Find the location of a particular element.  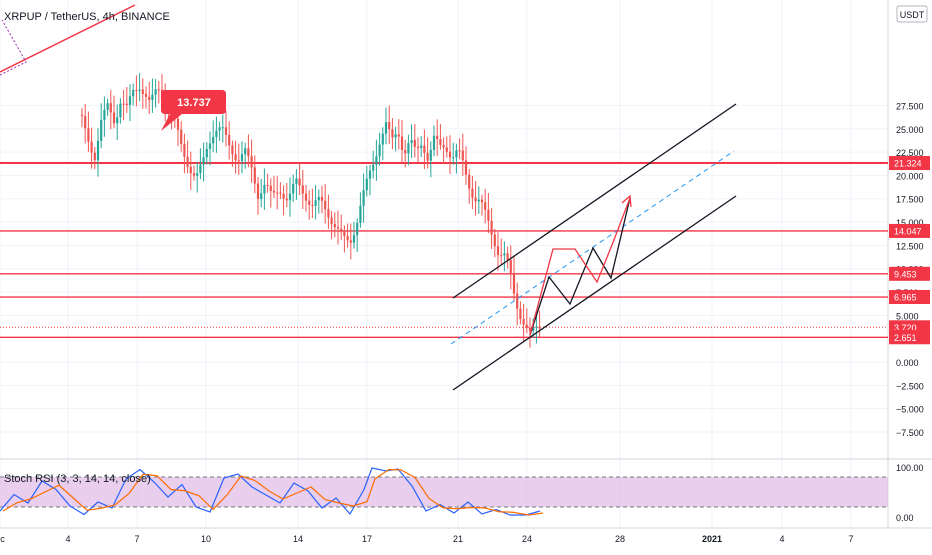

channel-upper-line is located at coordinates (594, 201).